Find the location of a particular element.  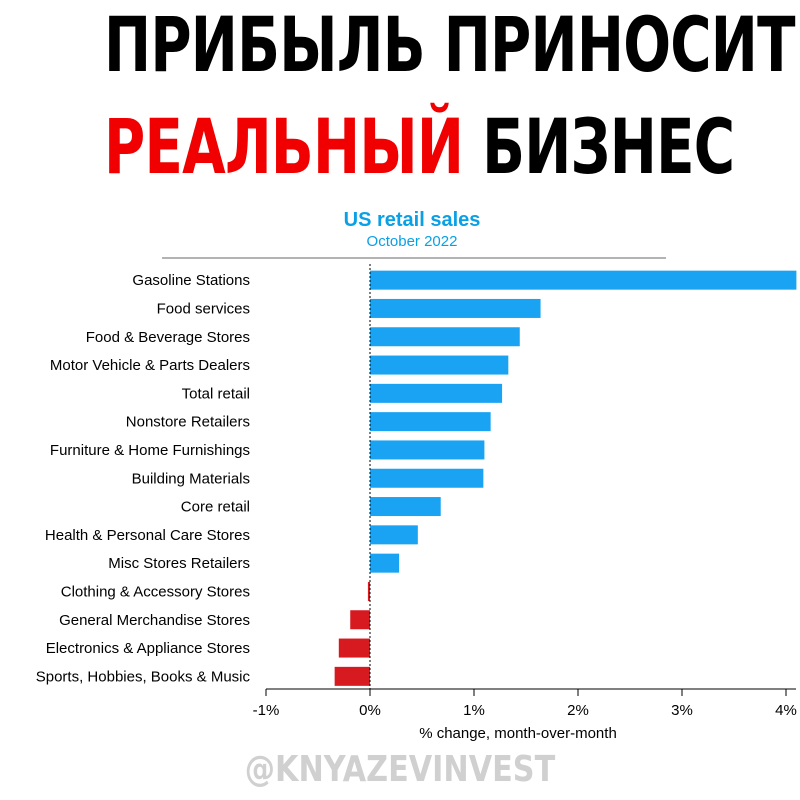

x-tick-label: 1% is located at coordinates (474, 710).